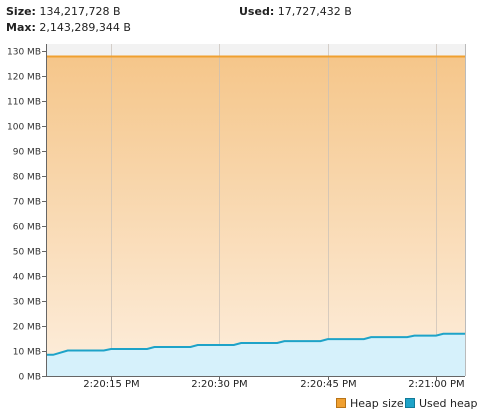  What do you see at coordinates (27, 253) in the screenshot?
I see `y-tick-label: 50 MB` at bounding box center [27, 253].